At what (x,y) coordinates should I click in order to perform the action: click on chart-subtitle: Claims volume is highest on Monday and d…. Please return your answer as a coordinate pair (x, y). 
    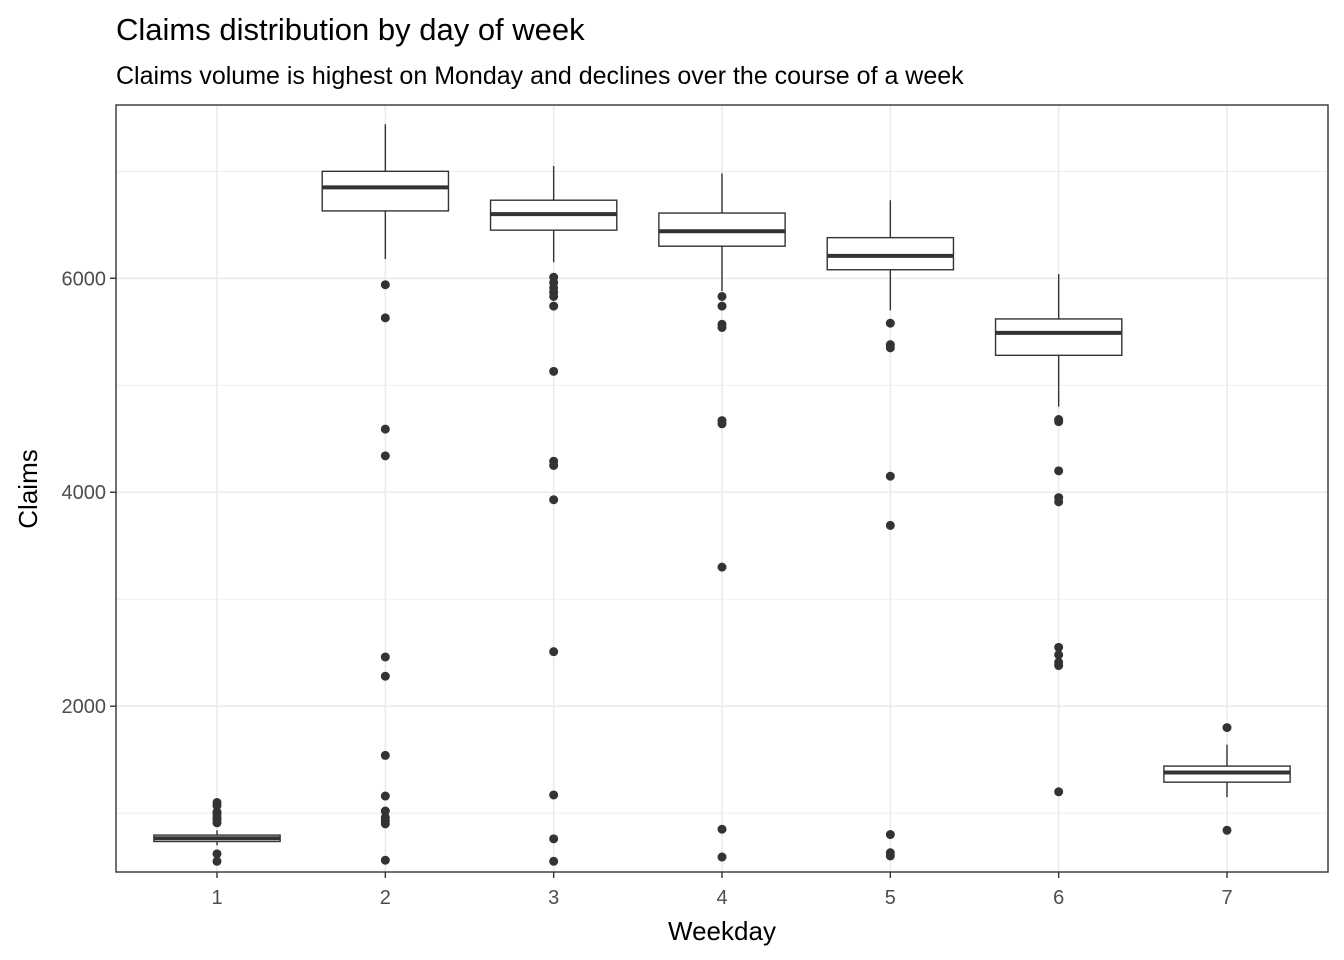
    Looking at the image, I should click on (540, 76).